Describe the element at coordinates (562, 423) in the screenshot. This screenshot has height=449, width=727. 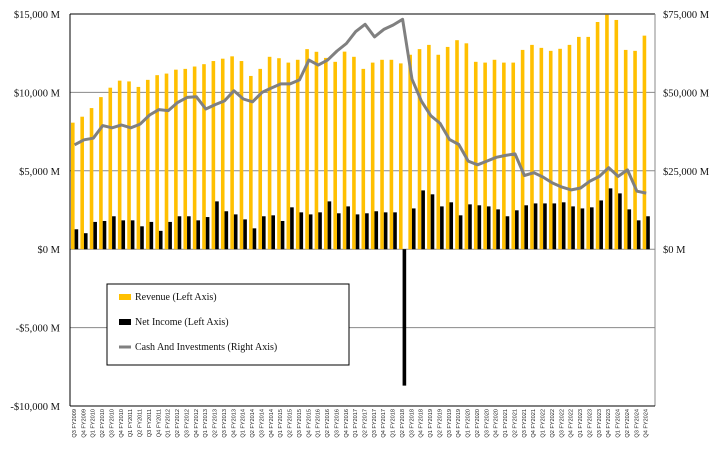
I see `x-tick-label: Q3 FY2022` at that location.